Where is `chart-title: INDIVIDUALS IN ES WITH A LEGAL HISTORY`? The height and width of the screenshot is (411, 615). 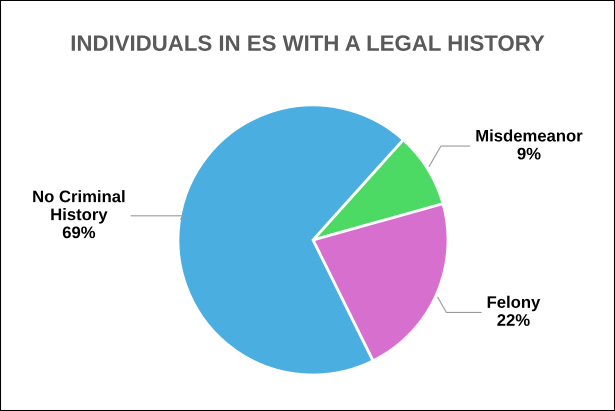
chart-title: INDIVIDUALS IN ES WITH A LEGAL HISTORY is located at coordinates (308, 43).